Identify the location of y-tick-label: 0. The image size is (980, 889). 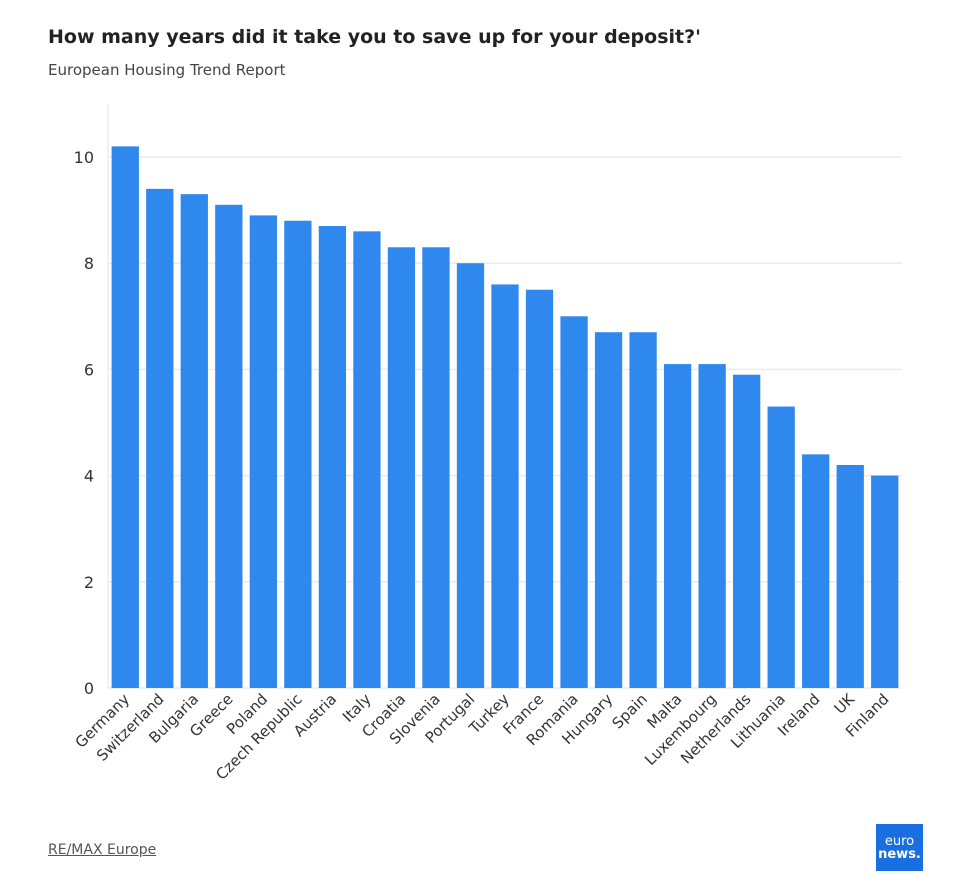
(89, 688).